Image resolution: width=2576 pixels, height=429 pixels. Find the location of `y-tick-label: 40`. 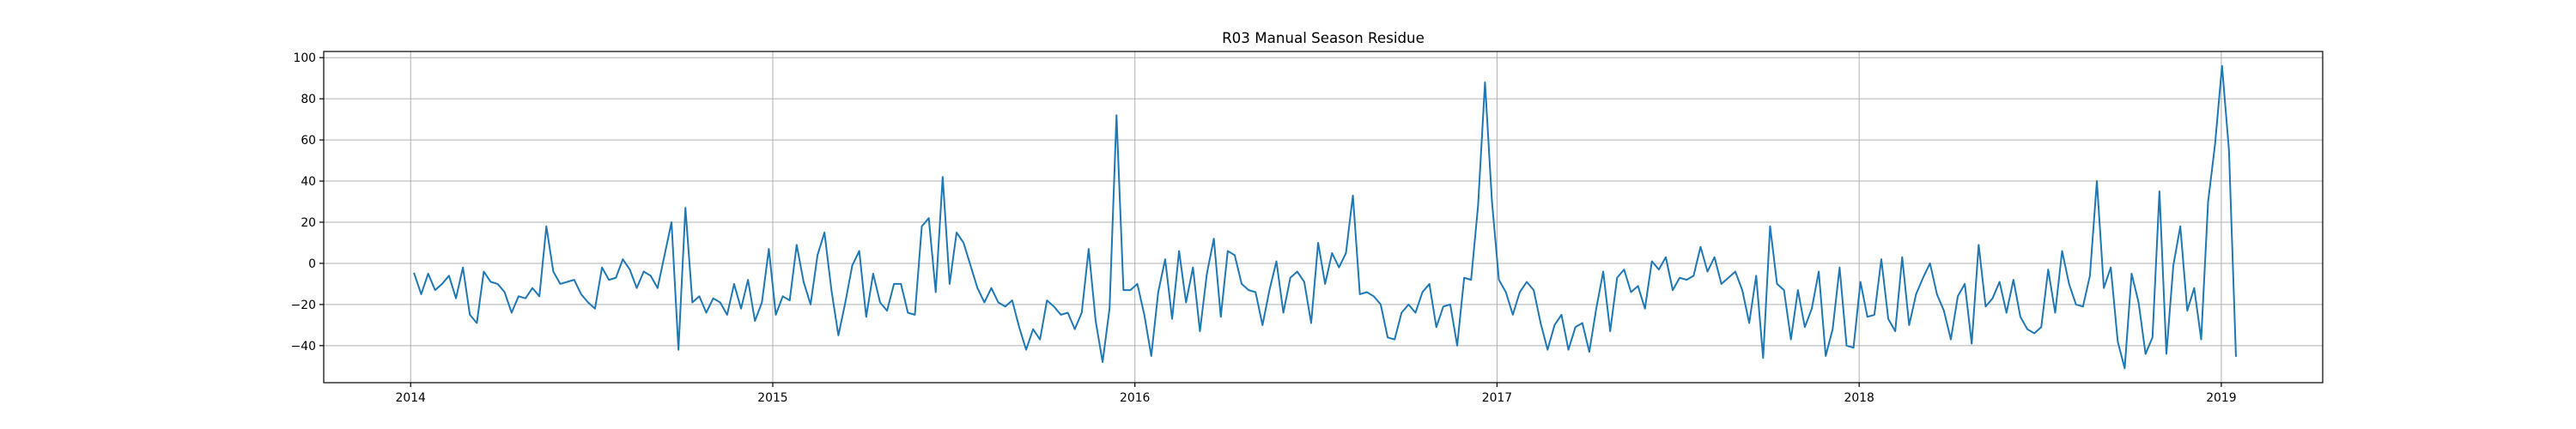

y-tick-label: 40 is located at coordinates (308, 182).